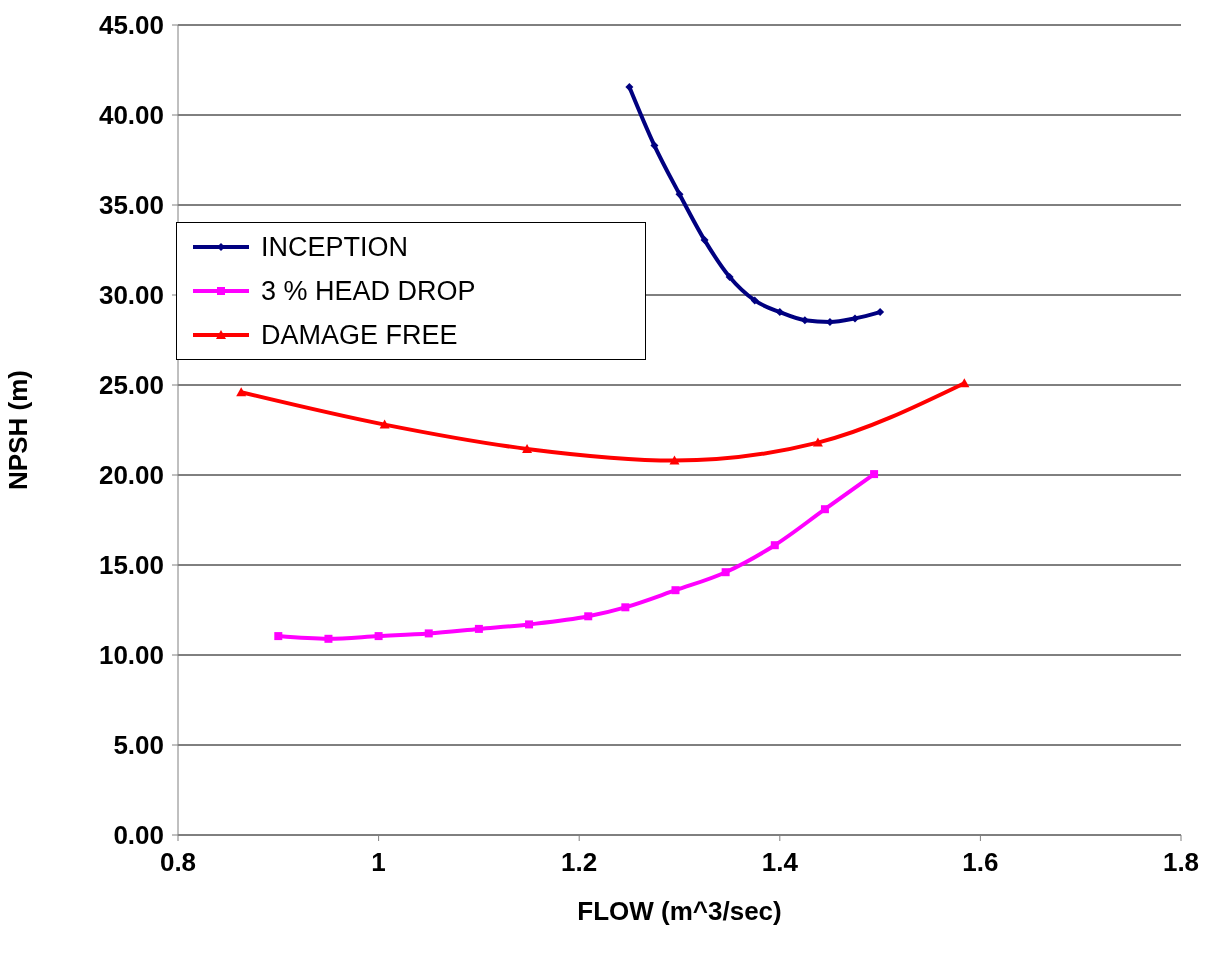 This screenshot has width=1219, height=958. I want to click on x-tick-label: 1, so click(378, 862).